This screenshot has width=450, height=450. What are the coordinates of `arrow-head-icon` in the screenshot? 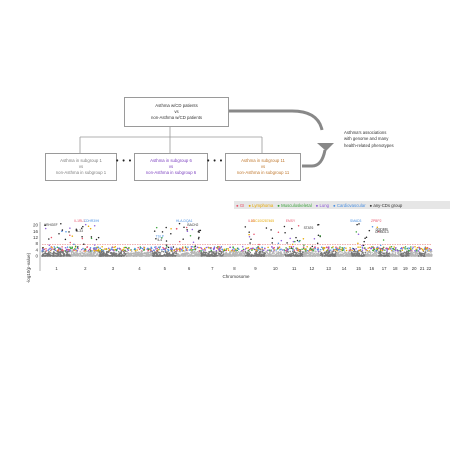 It's located at (325, 147).